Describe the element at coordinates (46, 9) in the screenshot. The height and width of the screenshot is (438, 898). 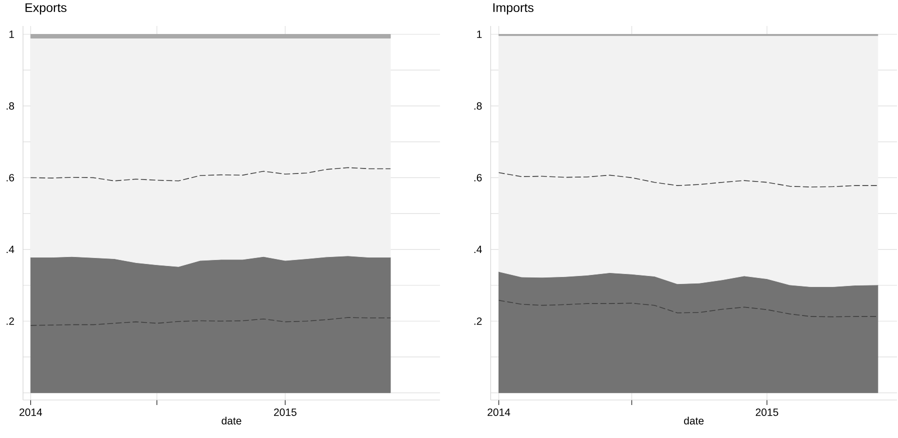
I see `chart-title: Exports` at that location.